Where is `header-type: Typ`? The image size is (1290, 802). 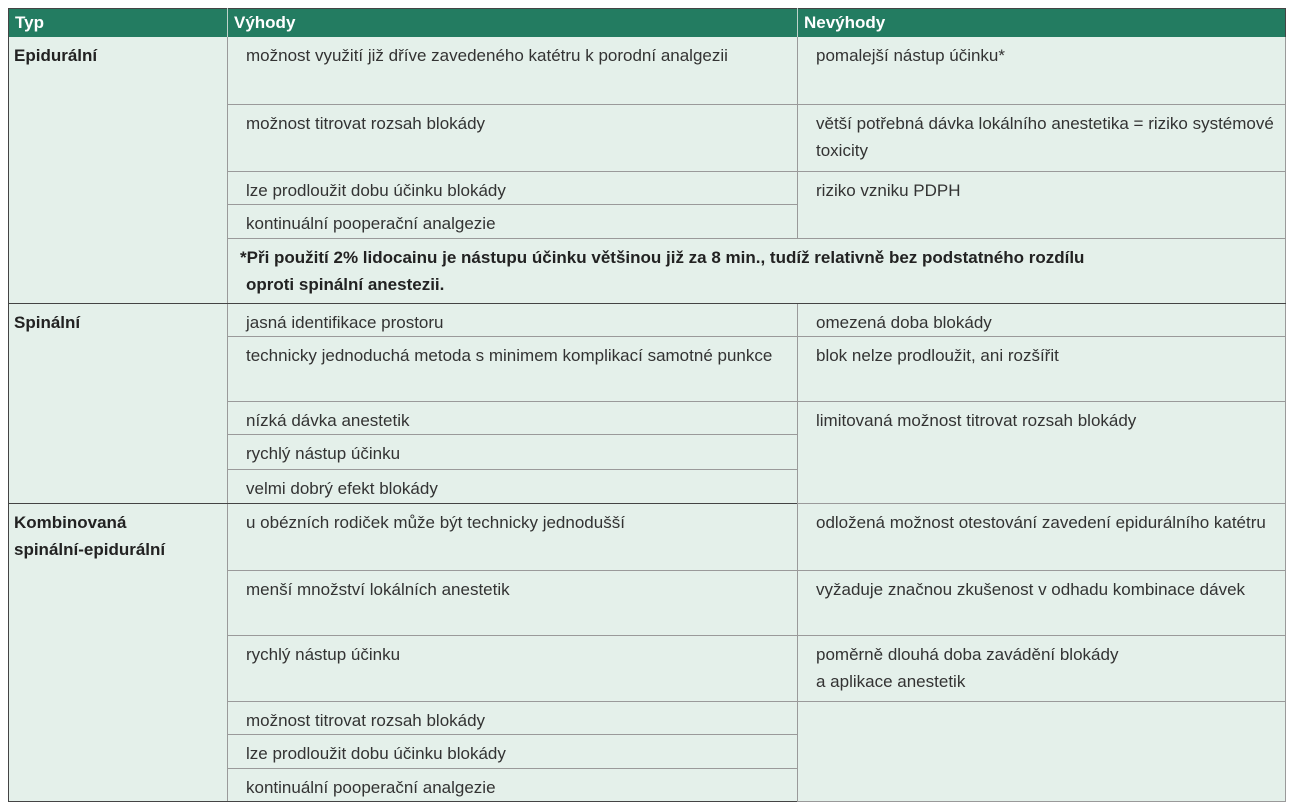 header-type: Typ is located at coordinates (118, 22).